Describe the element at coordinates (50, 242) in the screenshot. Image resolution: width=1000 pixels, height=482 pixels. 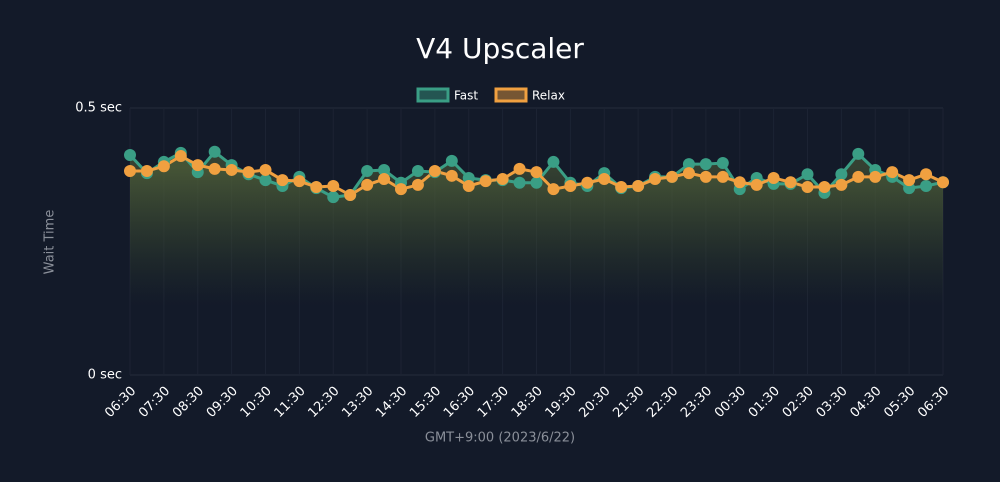
I see `y-axis-label: Wait Time` at that location.